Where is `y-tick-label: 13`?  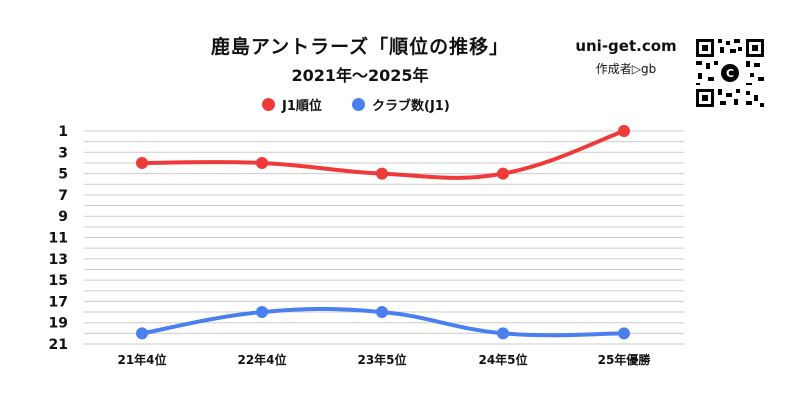 y-tick-label: 13 is located at coordinates (58, 260).